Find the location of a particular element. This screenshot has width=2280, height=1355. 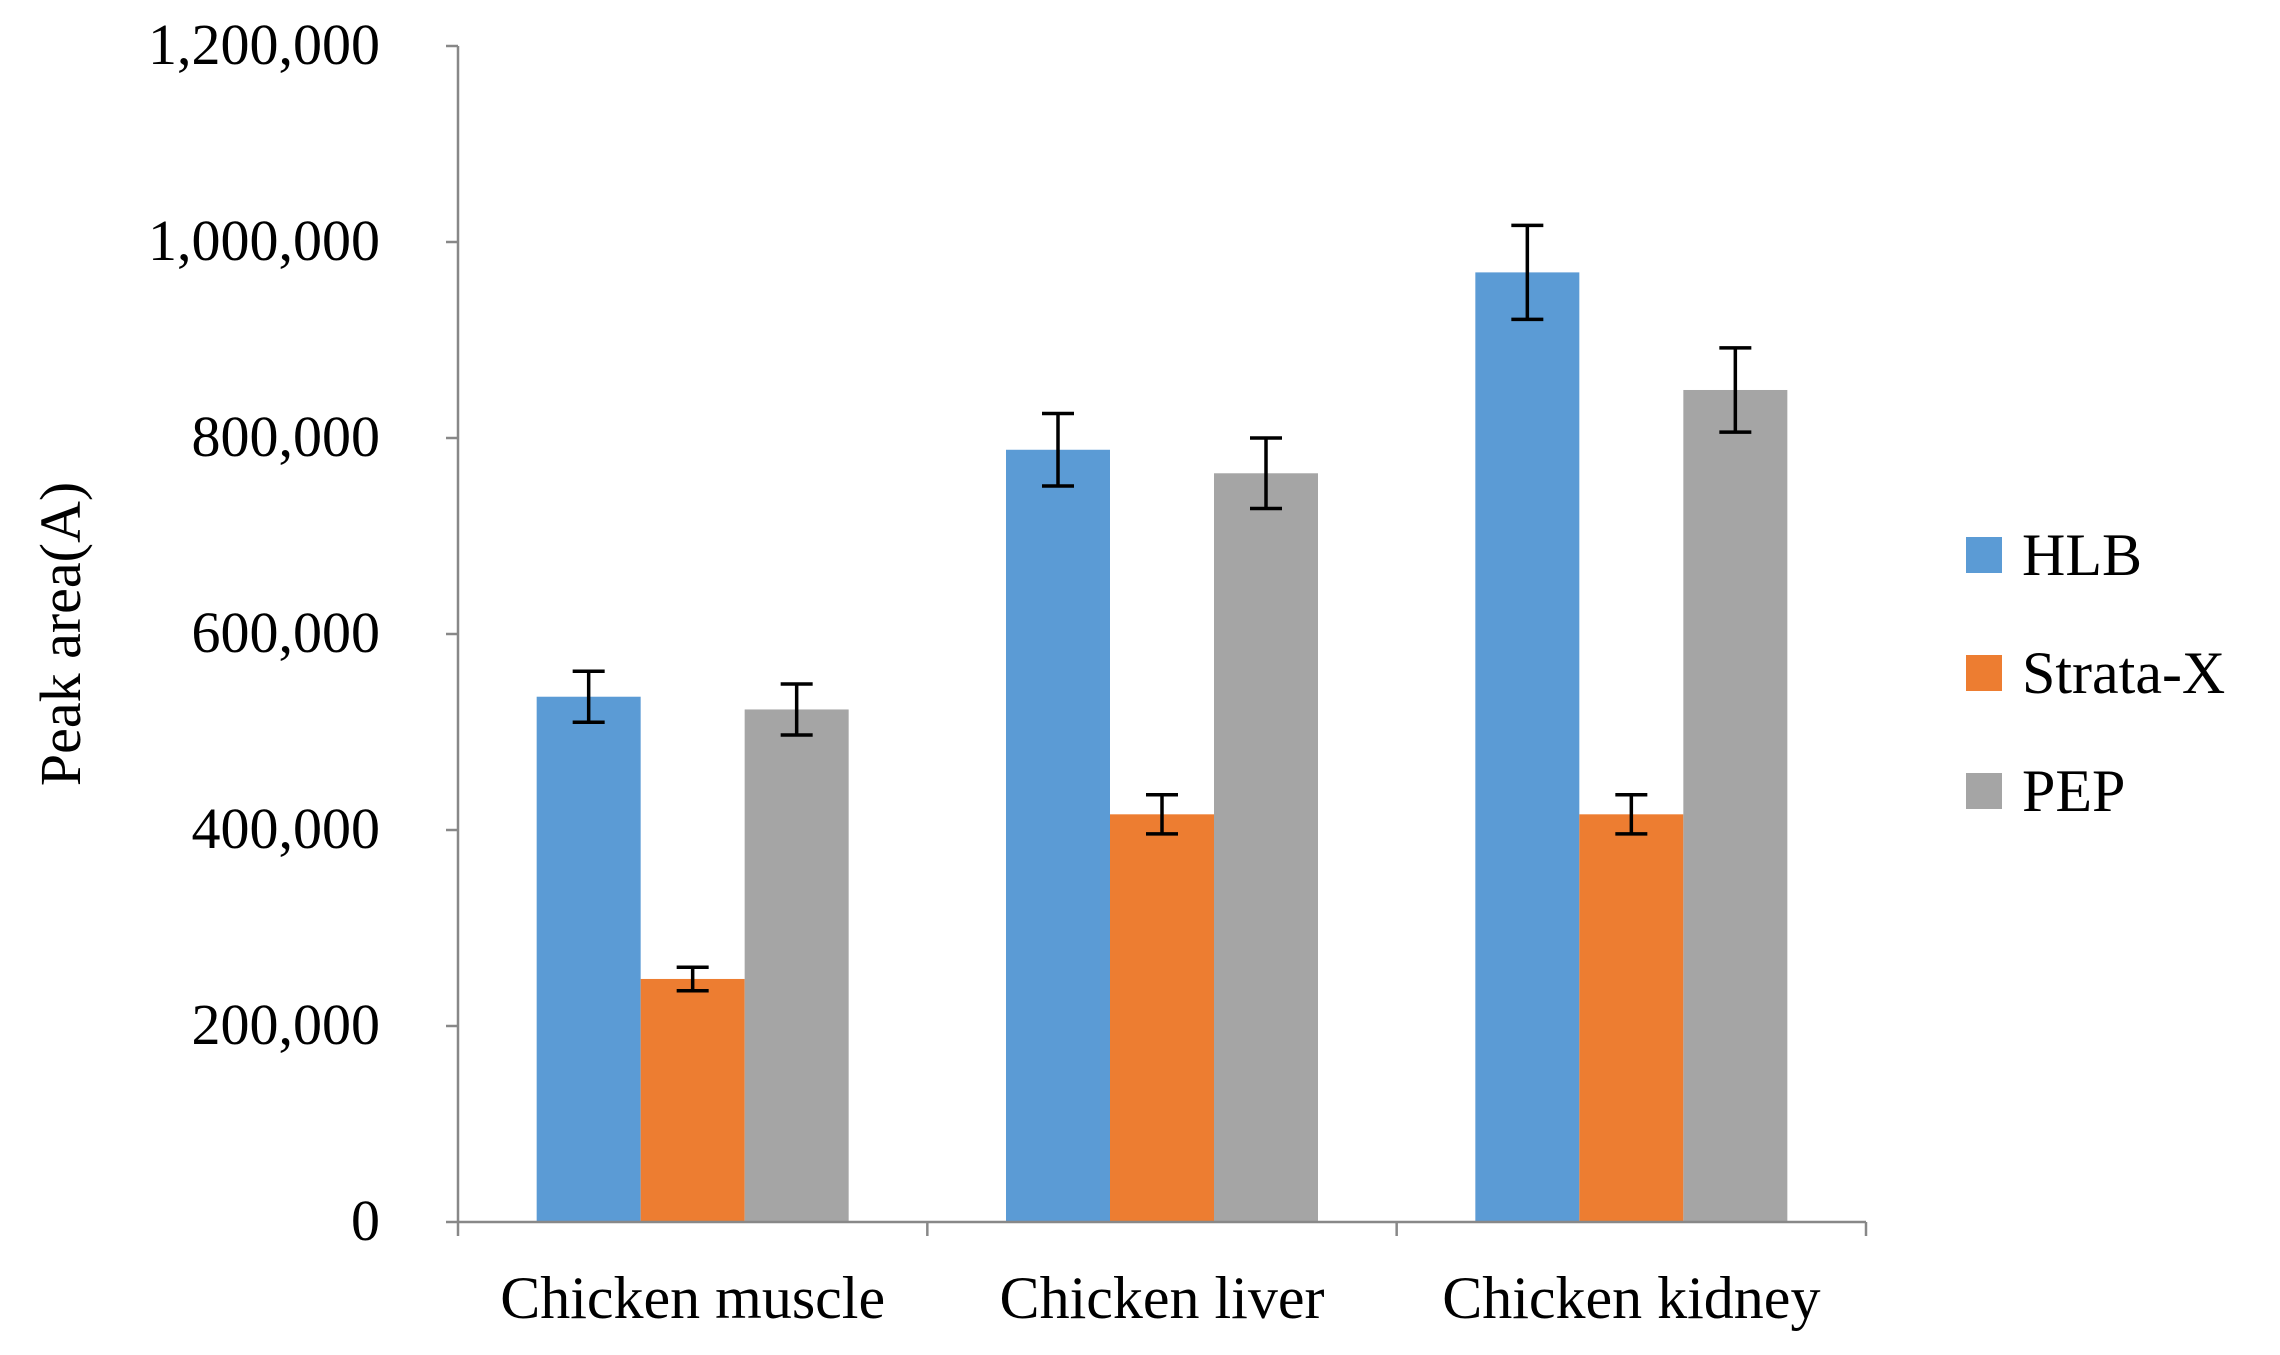

x-category-label: Chicken muscle is located at coordinates (692, 1298).